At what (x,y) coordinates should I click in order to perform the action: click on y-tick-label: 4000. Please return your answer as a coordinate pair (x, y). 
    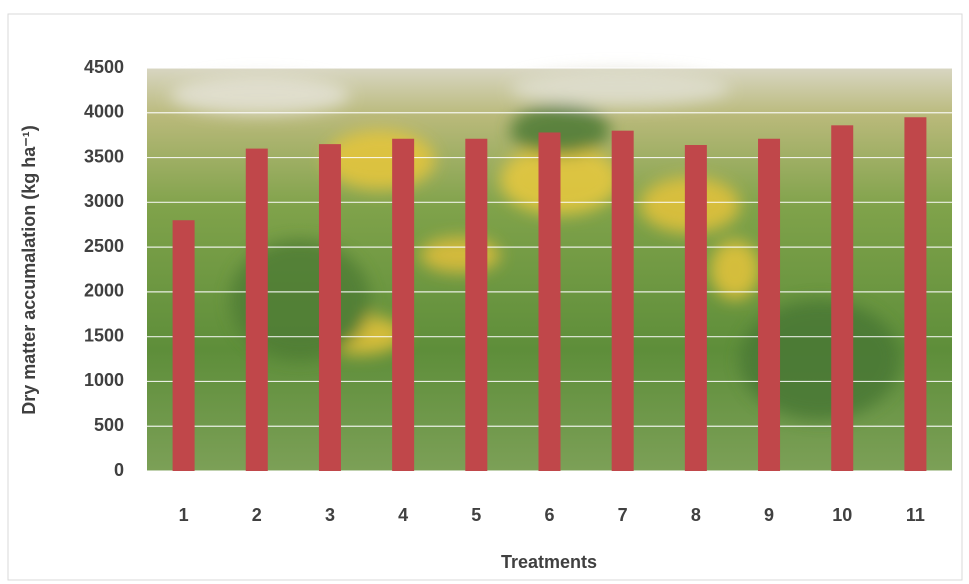
    Looking at the image, I should click on (104, 112).